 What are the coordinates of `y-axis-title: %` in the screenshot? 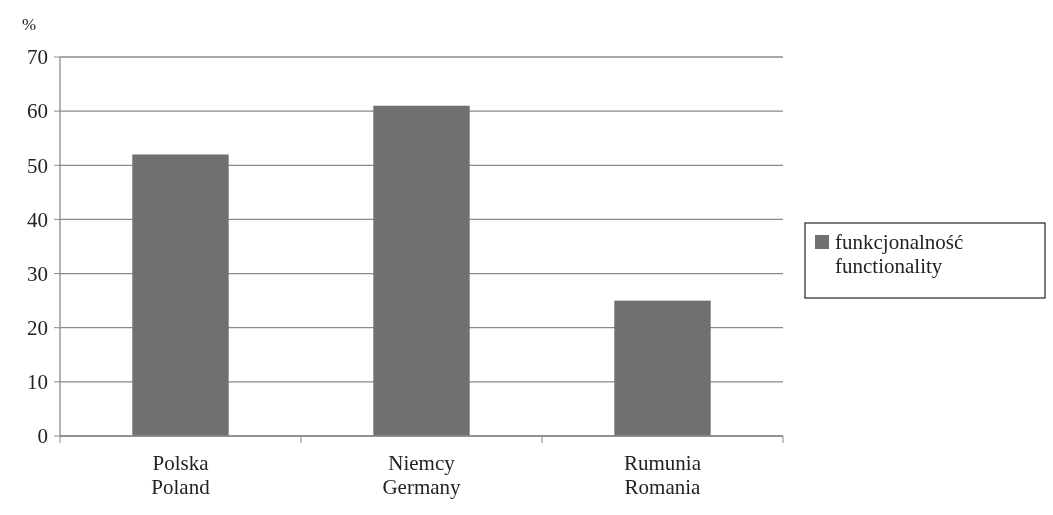 It's located at (29, 24).